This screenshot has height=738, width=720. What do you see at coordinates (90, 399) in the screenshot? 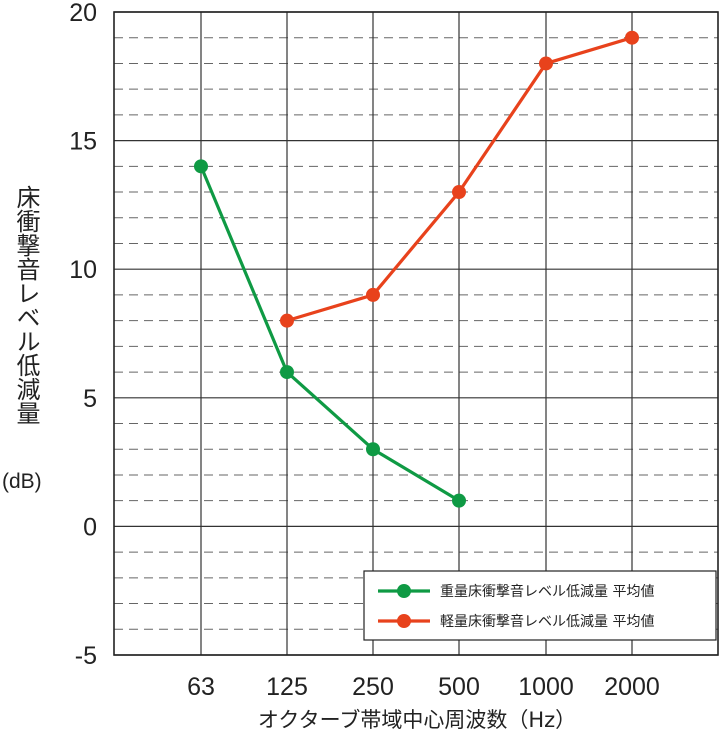
I see `y-tick-label: 5` at bounding box center [90, 399].